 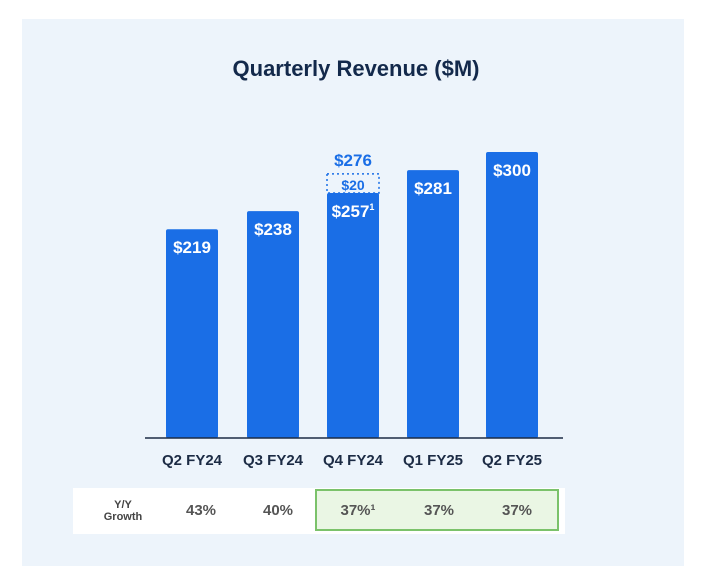 I want to click on growth-label-line1: Y/Y, so click(x=123, y=505).